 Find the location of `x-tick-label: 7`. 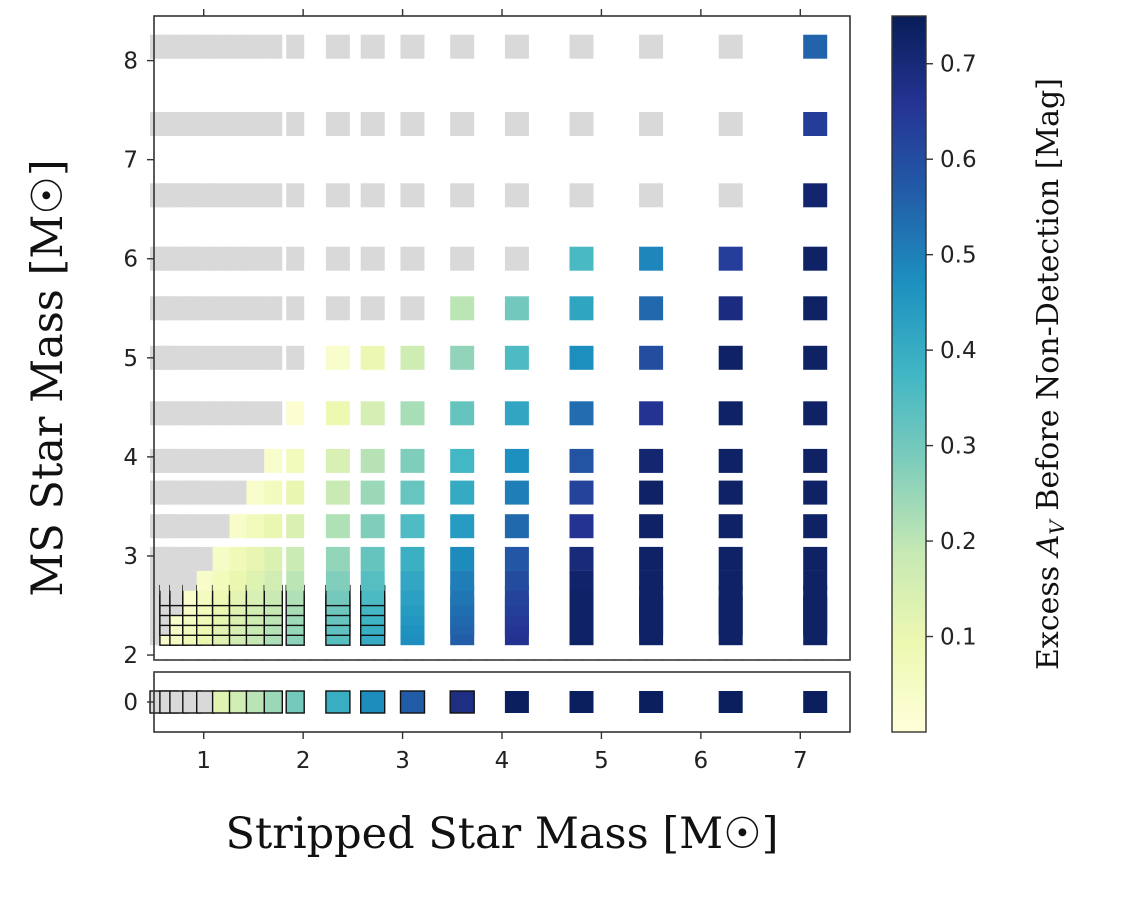

x-tick-label: 7 is located at coordinates (800, 761).